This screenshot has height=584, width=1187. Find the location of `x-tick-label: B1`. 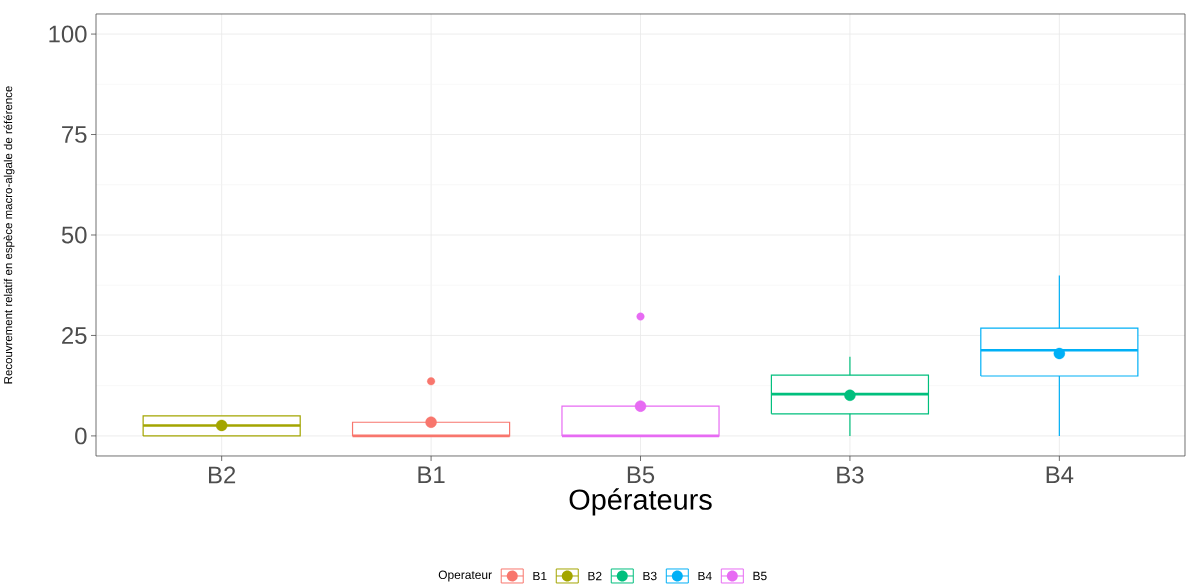

x-tick-label: B1 is located at coordinates (431, 474).